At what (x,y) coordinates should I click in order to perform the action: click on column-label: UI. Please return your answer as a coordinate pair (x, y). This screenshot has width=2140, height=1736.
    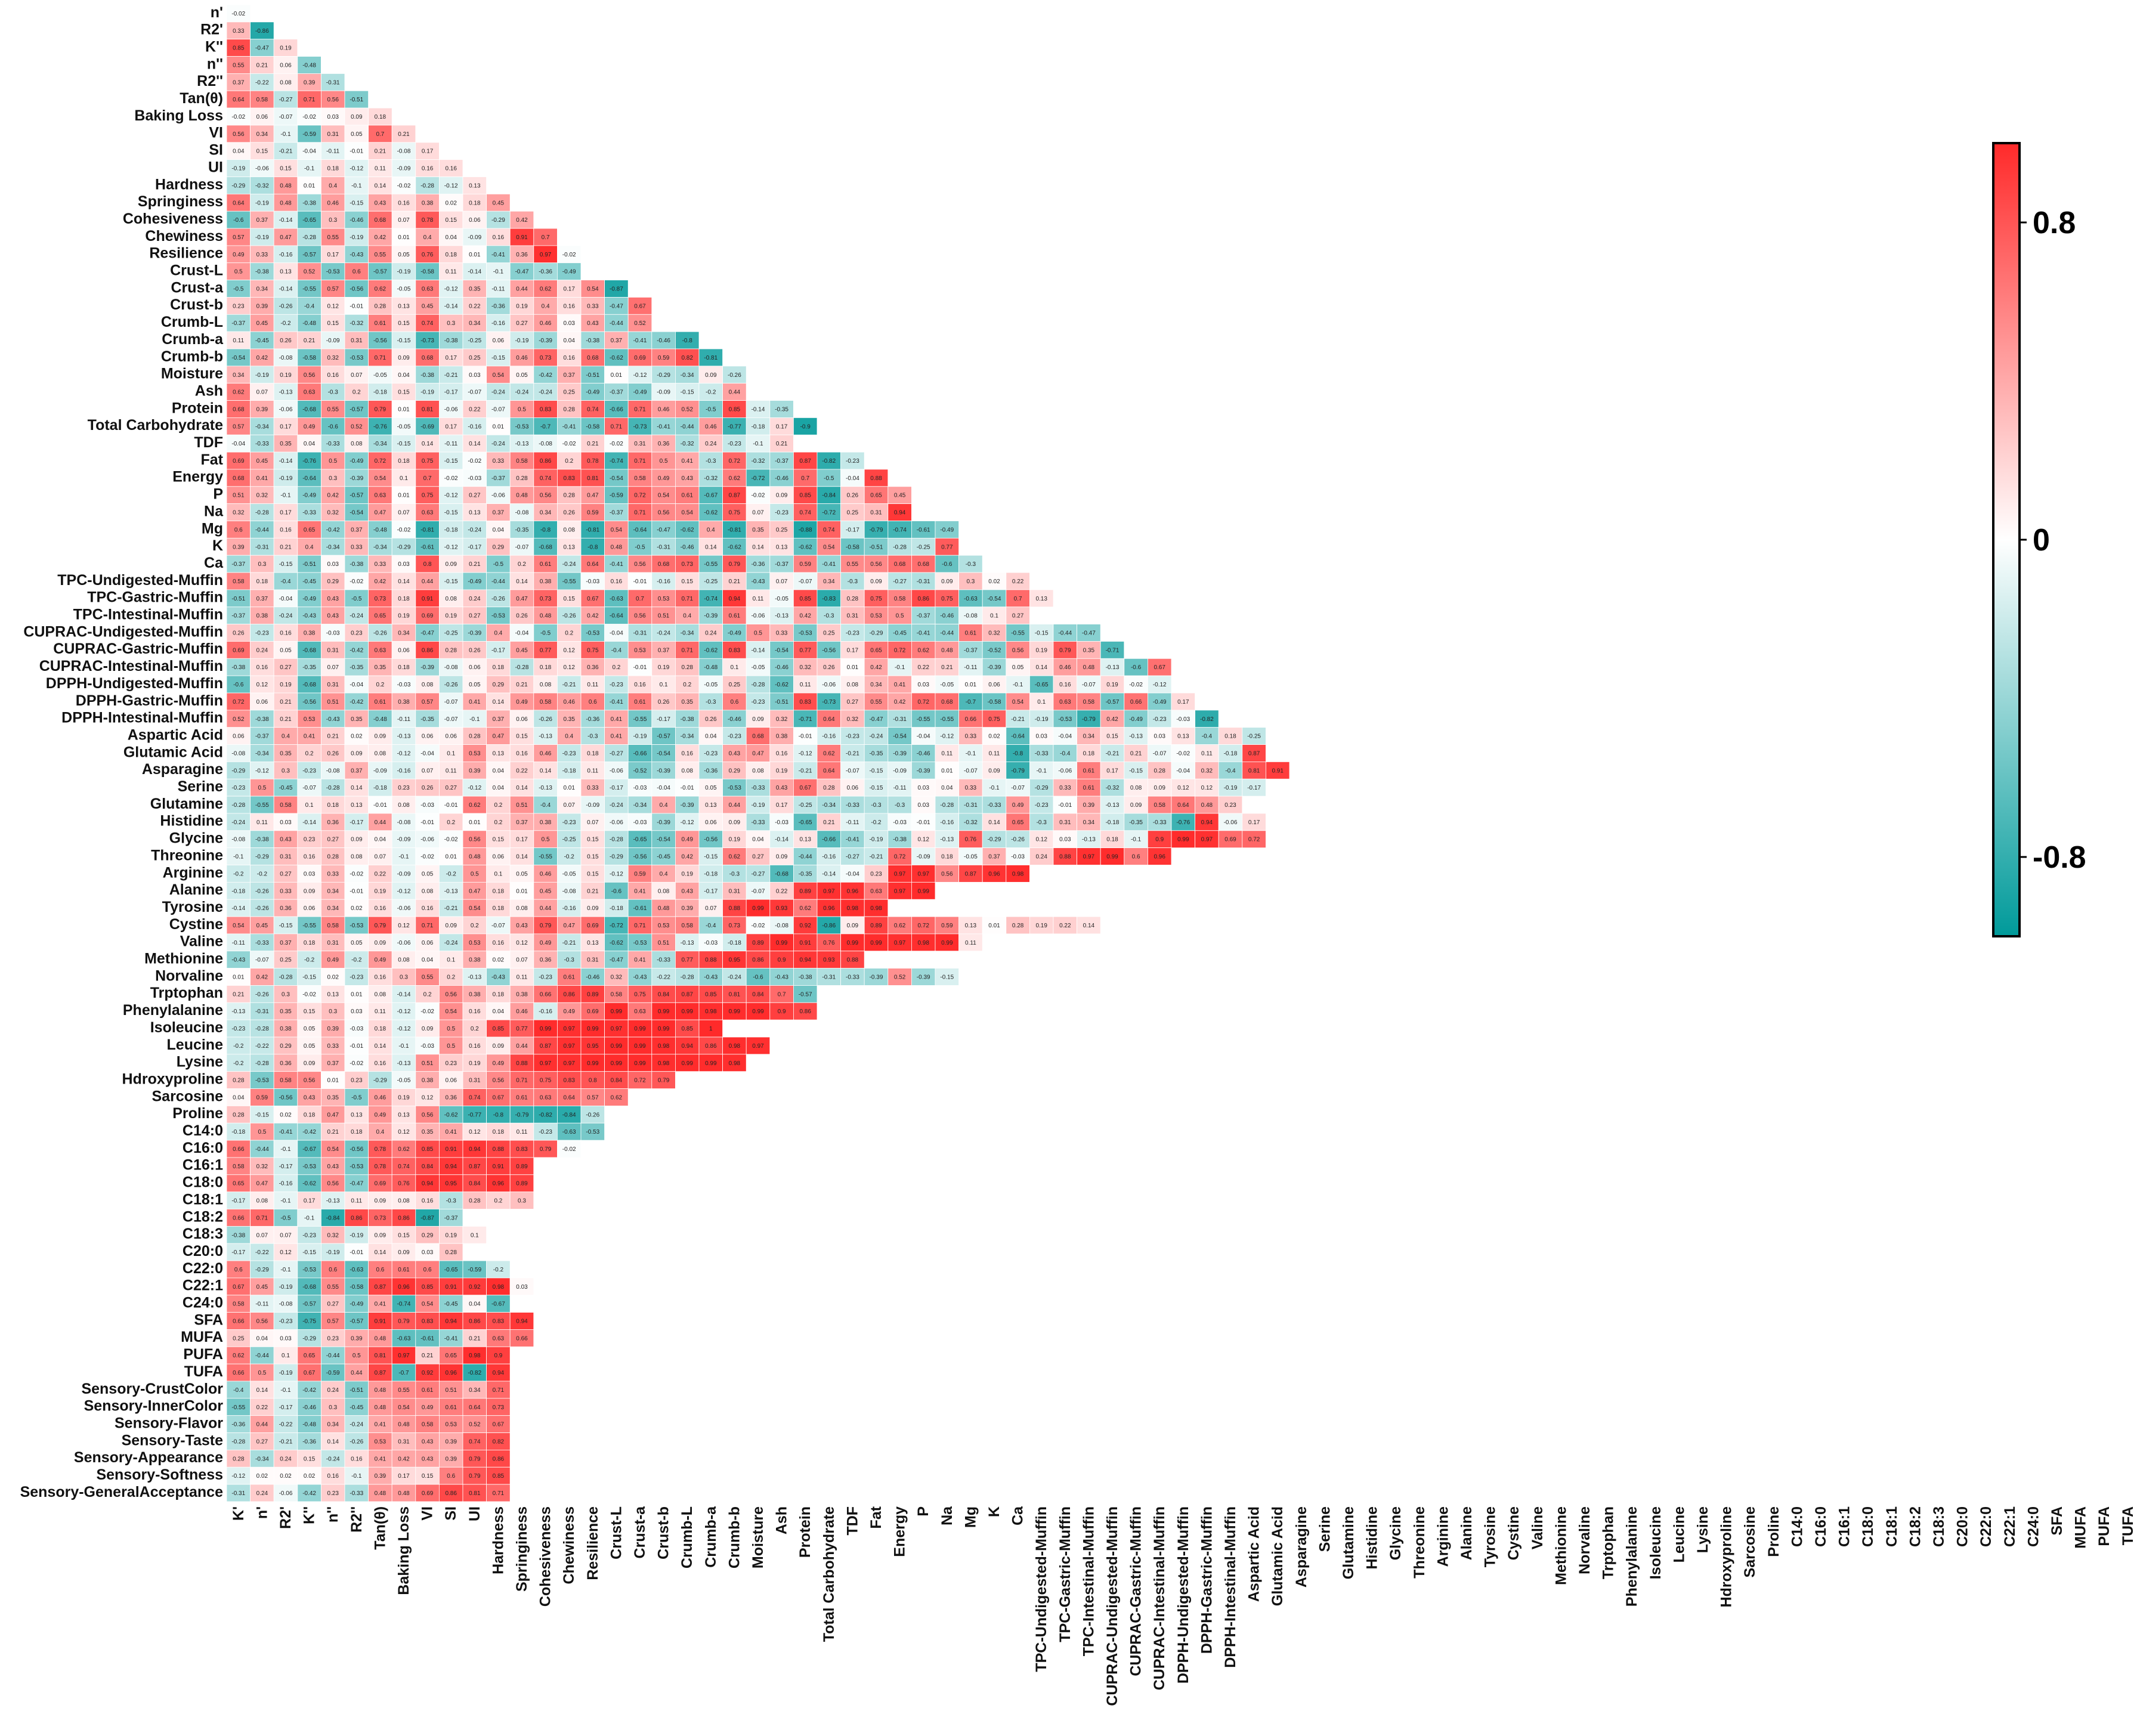
    Looking at the image, I should click on (474, 1513).